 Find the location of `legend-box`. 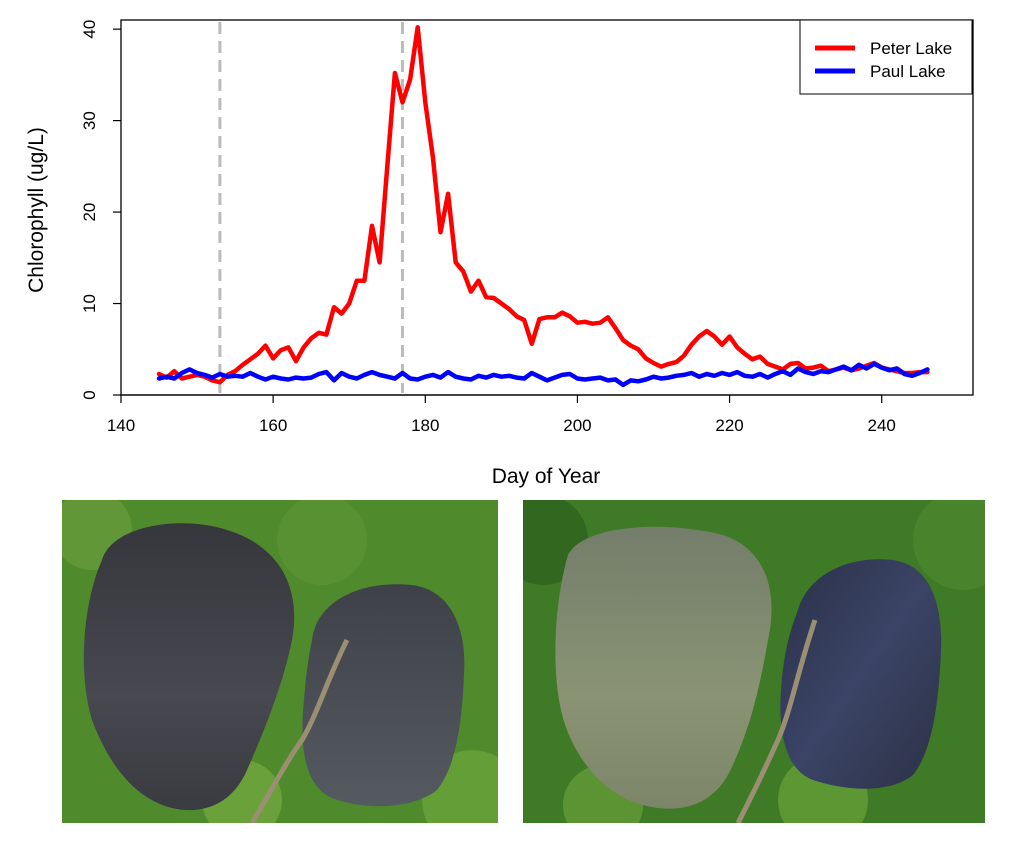

legend-box is located at coordinates (886, 57).